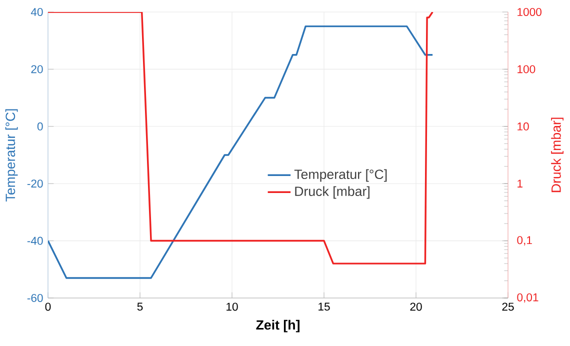 The width and height of the screenshot is (570, 346). Describe the element at coordinates (37, 69) in the screenshot. I see `y-tick-label: 20` at that location.